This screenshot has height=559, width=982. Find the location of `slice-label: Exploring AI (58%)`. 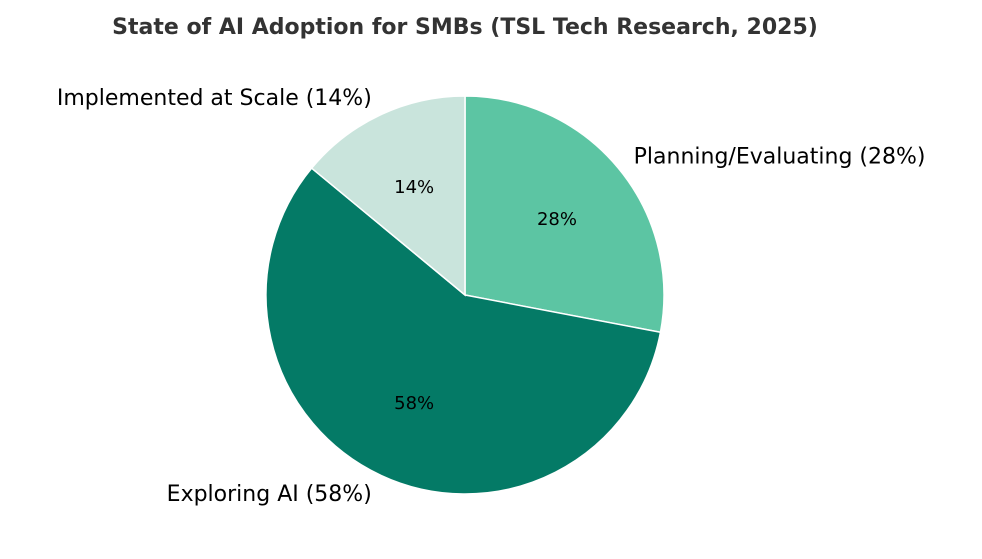

slice-label: Exploring AI (58%) is located at coordinates (269, 494).